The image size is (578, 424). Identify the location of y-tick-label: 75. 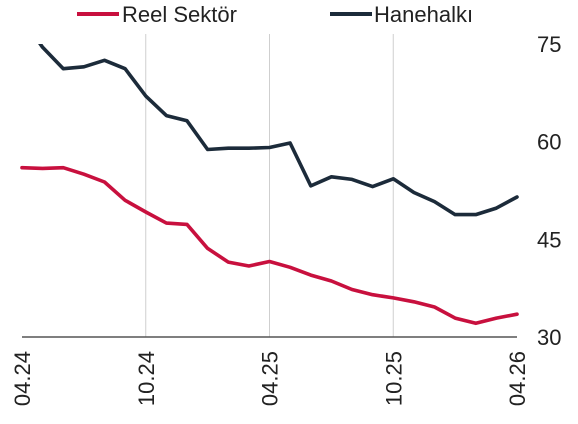
(549, 44).